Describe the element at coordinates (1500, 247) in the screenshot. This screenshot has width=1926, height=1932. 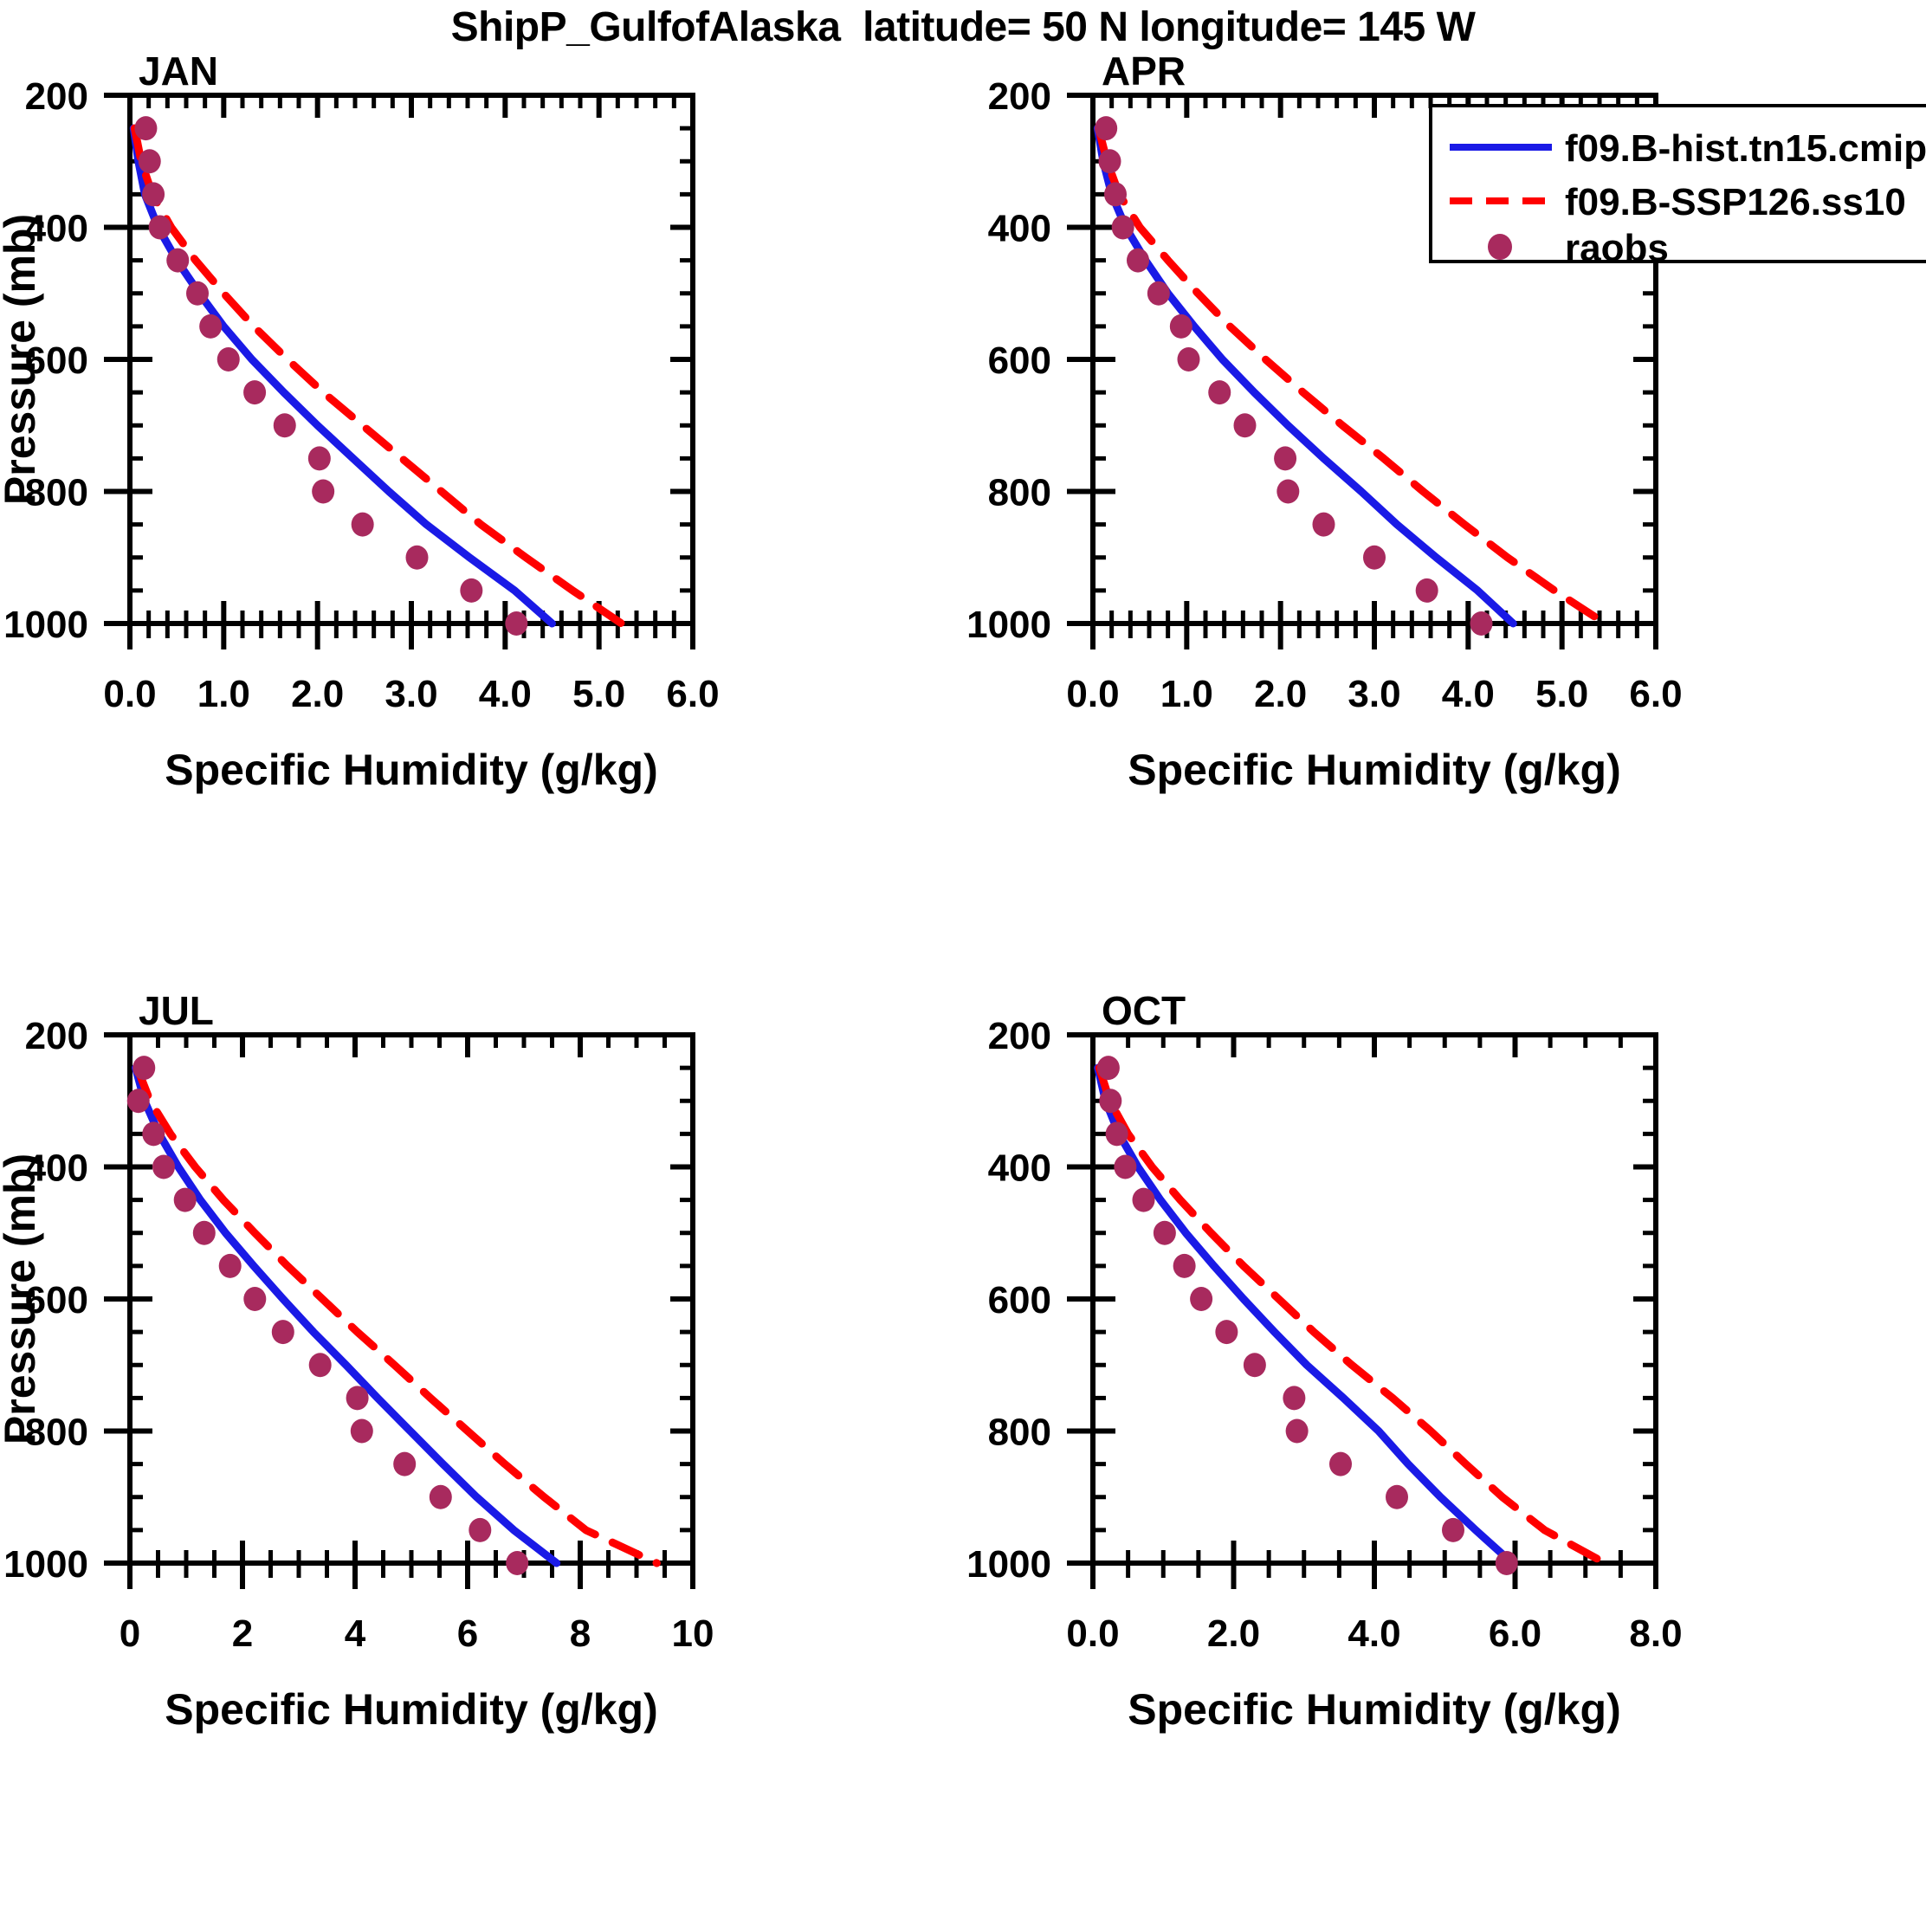
I see `legend-swatch-raobs` at that location.